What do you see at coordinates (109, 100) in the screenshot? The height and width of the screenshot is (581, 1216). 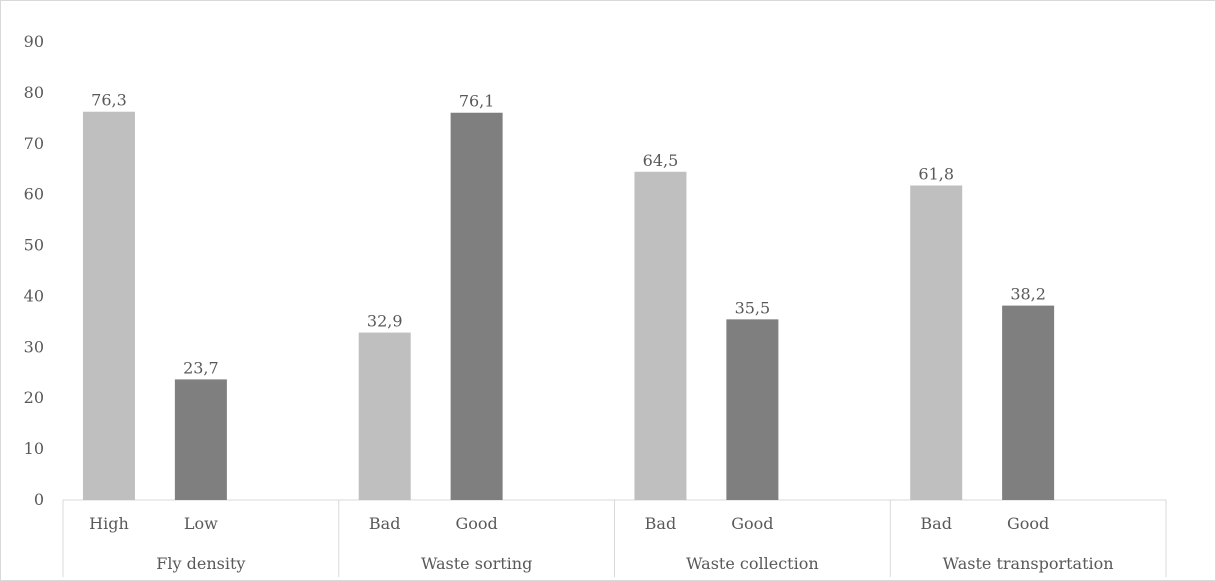 I see `data-label: 76,3` at bounding box center [109, 100].